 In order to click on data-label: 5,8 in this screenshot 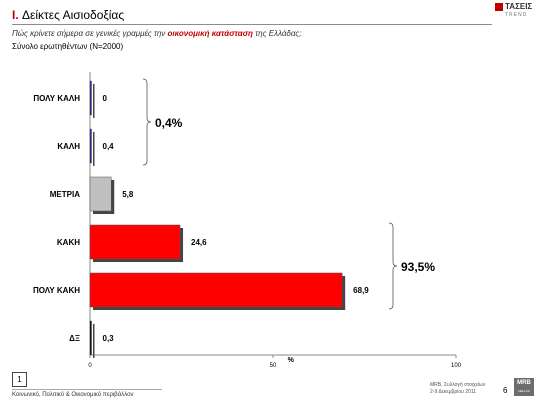, I will do `click(128, 194)`.